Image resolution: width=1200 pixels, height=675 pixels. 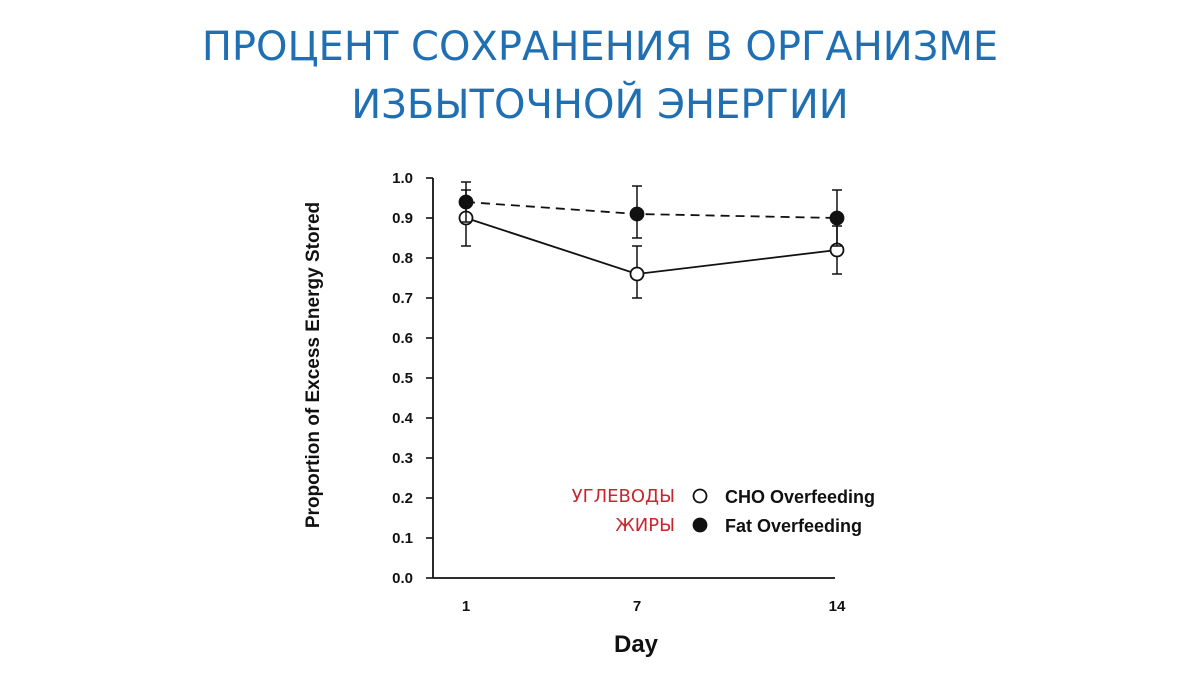 I want to click on y-tick-label: 0.8, so click(x=402, y=258).